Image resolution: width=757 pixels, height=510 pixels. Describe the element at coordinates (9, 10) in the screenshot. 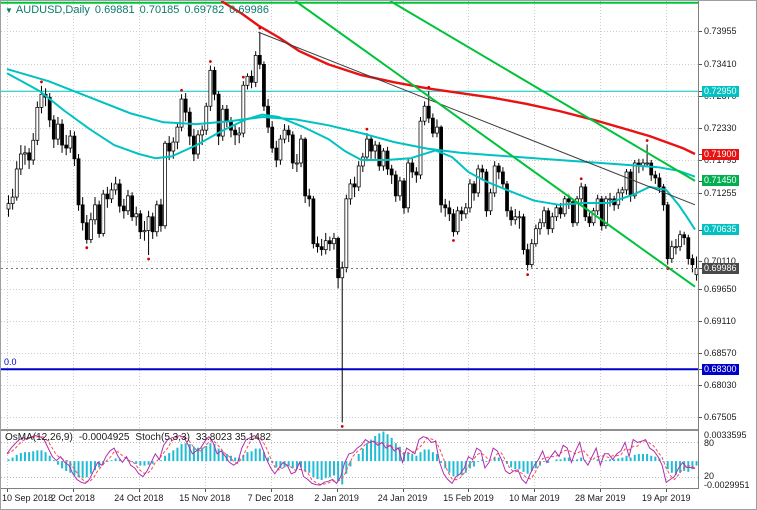

I see `symbol-dropdown-icon: ▼` at that location.